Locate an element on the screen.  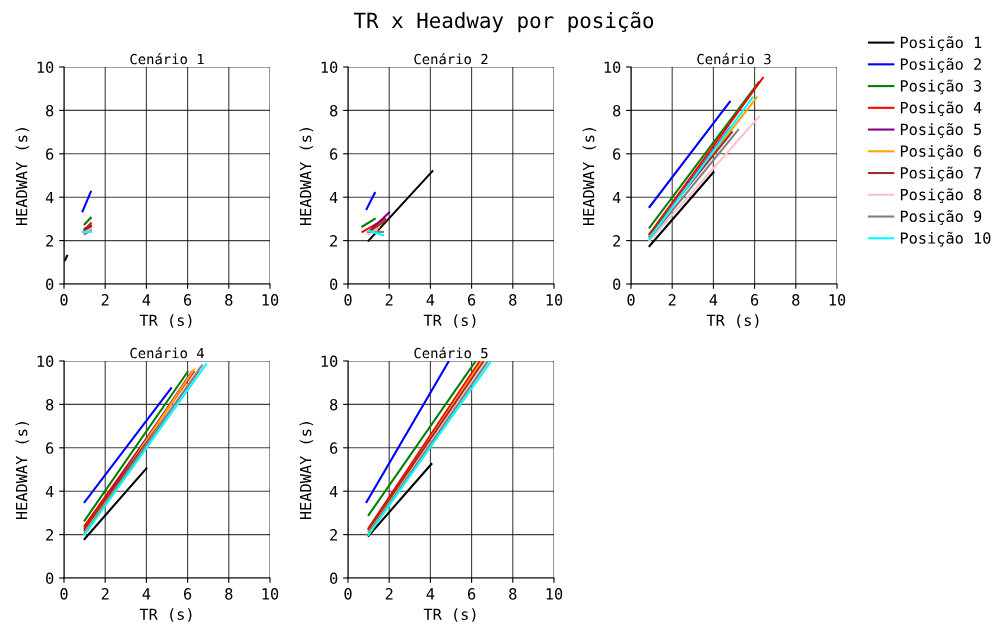
legend-label: Posição 6 is located at coordinates (941, 152).